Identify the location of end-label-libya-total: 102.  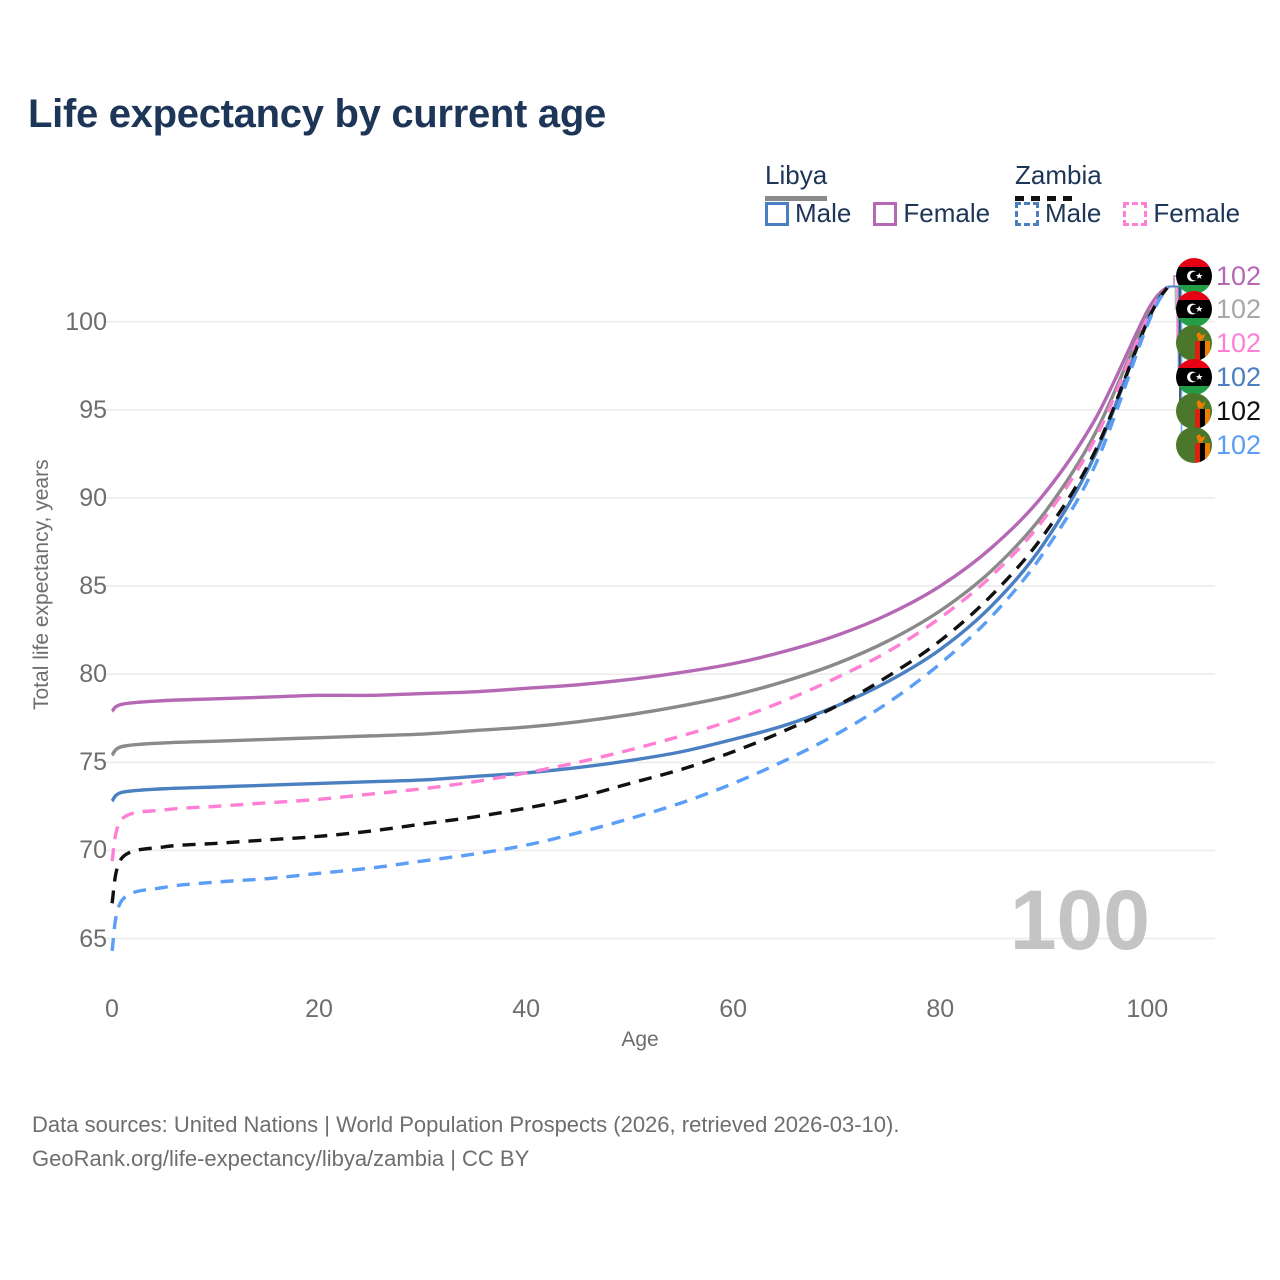
(1218, 309).